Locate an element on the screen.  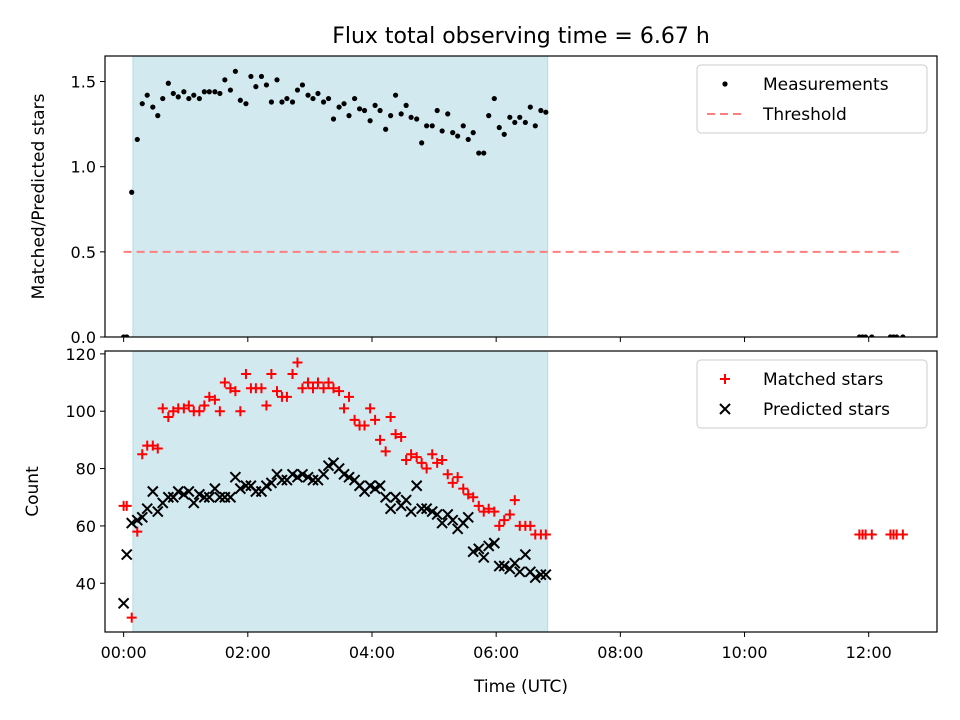
legend-label: Measurements is located at coordinates (826, 85).